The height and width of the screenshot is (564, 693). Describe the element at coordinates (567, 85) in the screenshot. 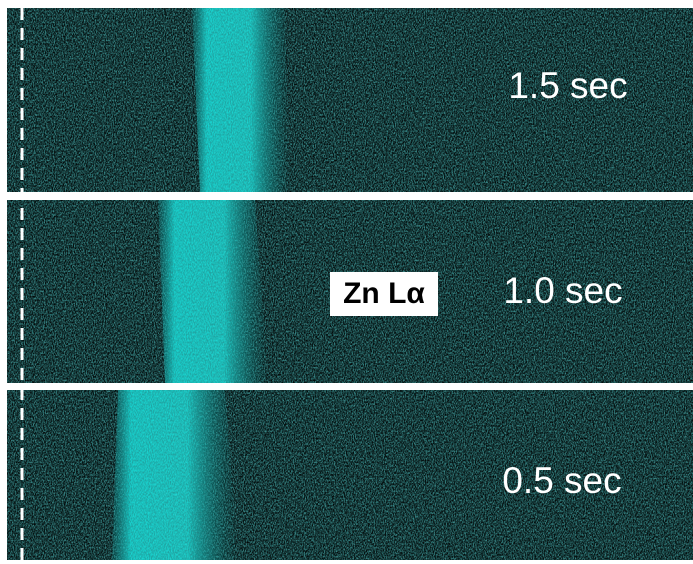

I see `time-label: 1.5 sec` at that location.